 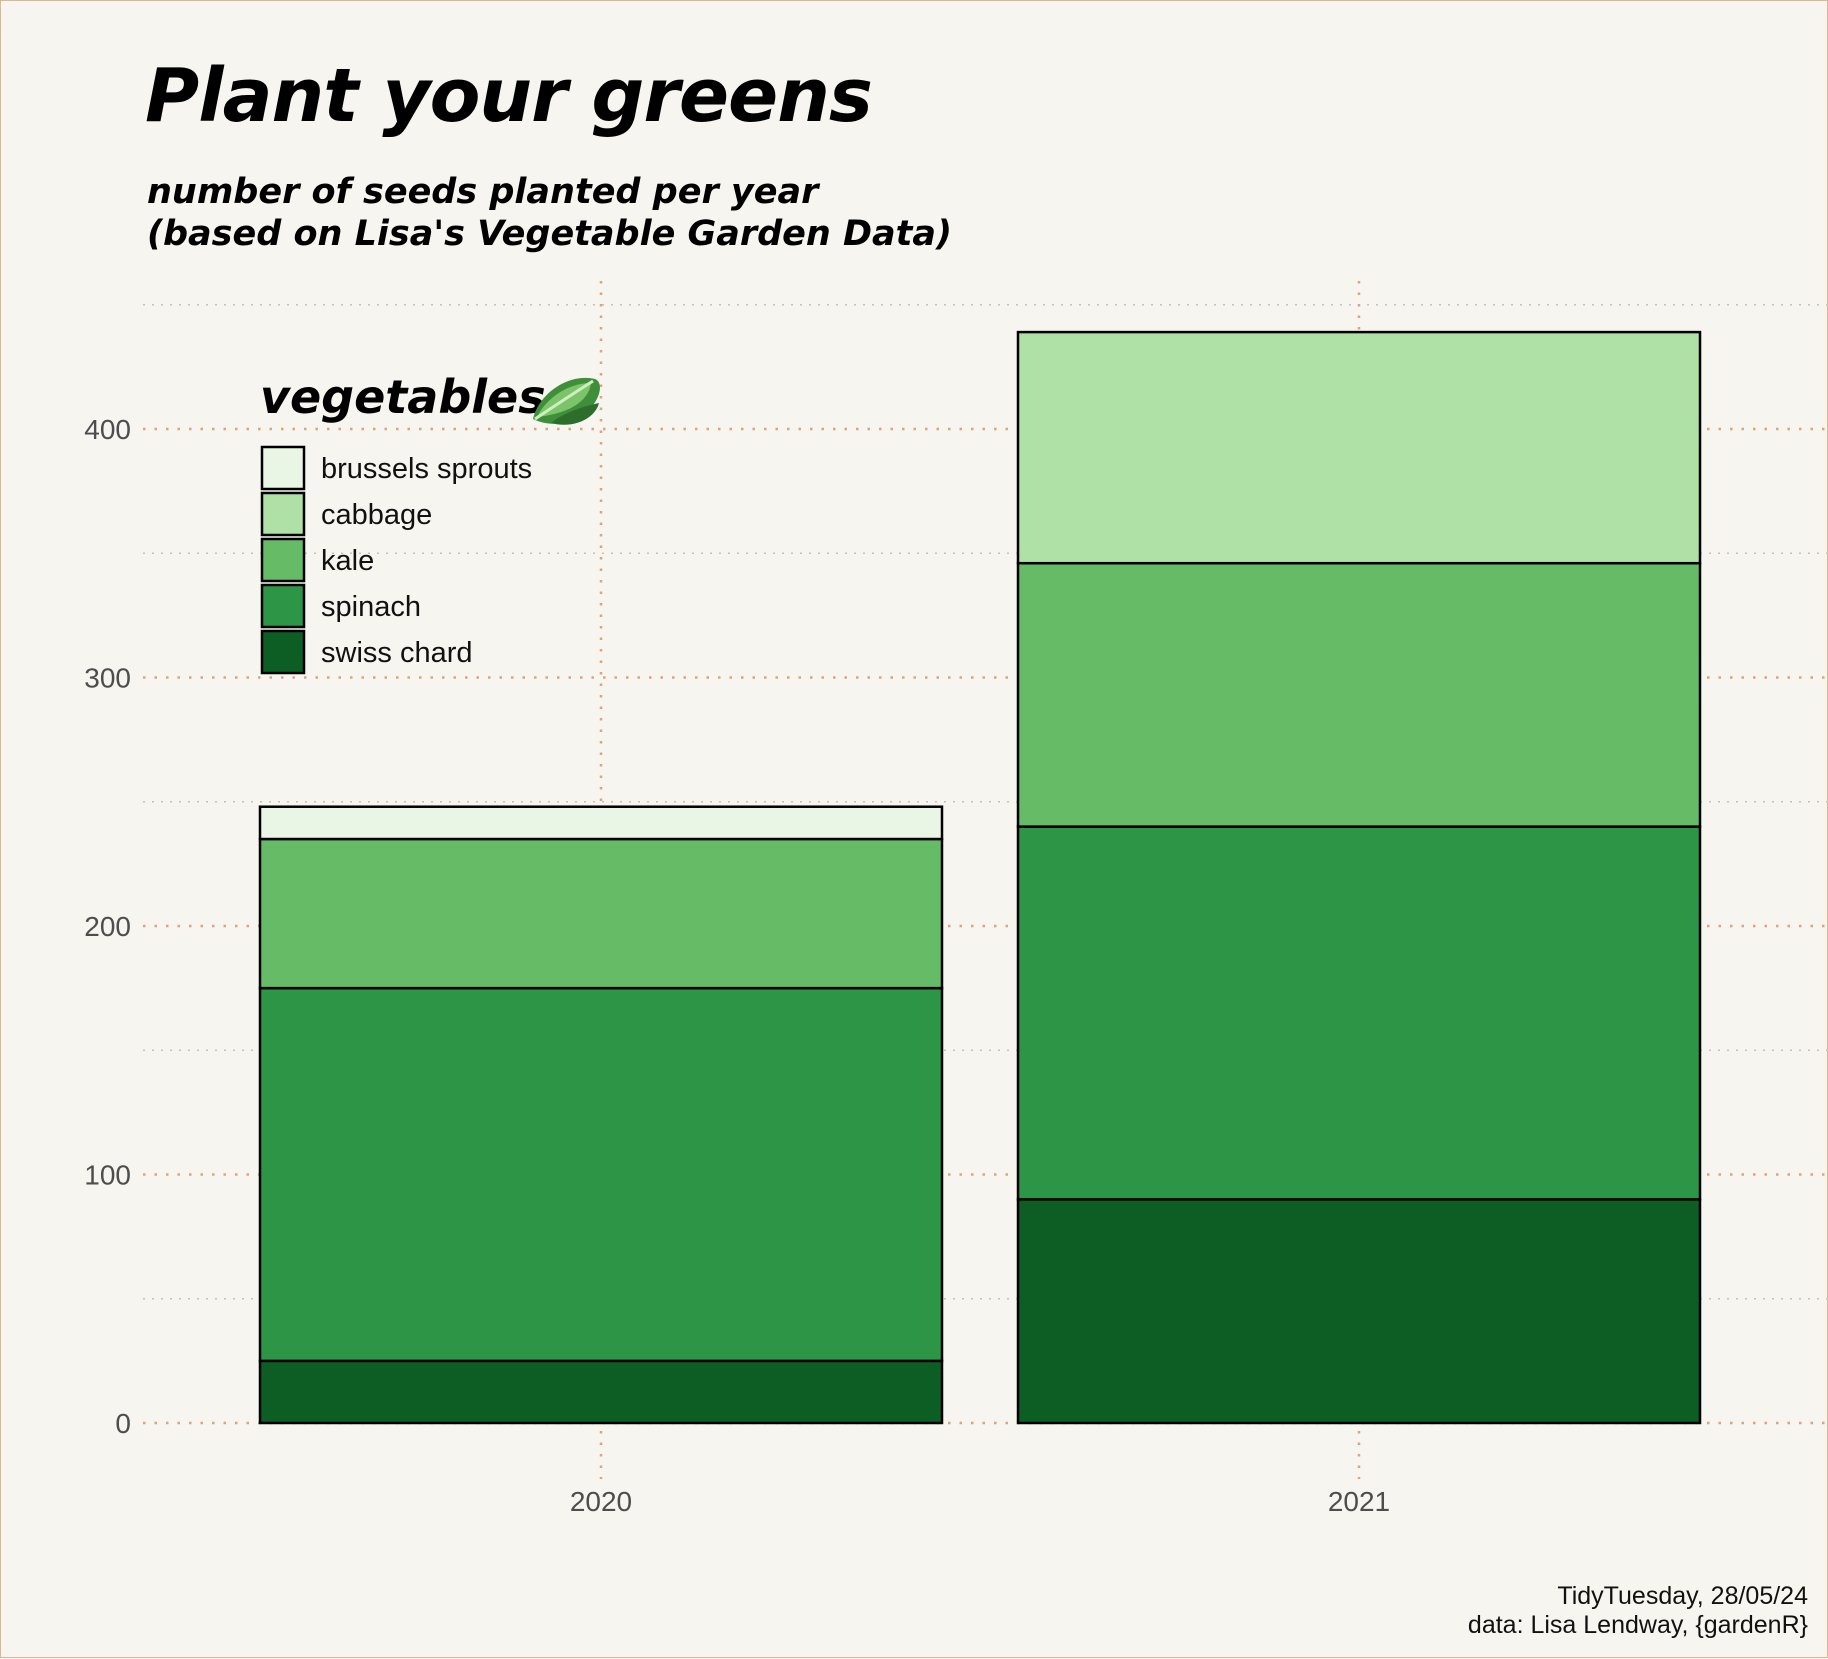 What do you see at coordinates (980, 1501) in the screenshot?
I see `x-axis: 2020 2021` at bounding box center [980, 1501].